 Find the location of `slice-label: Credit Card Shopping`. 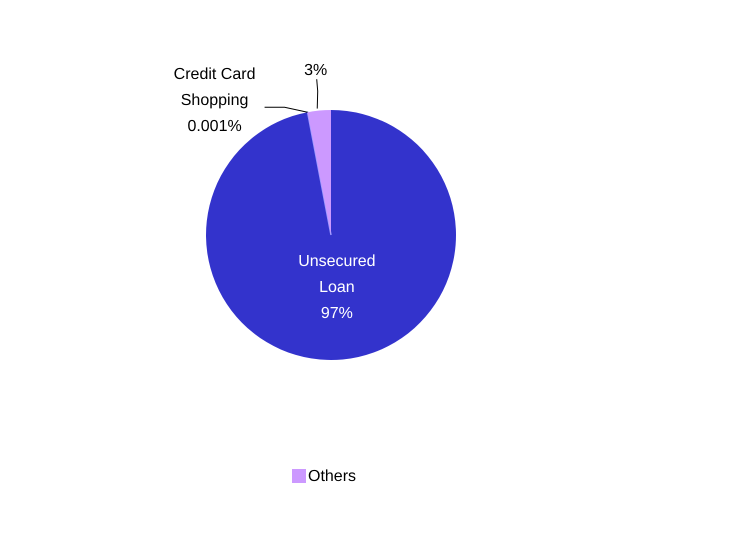

slice-label: Credit Card Shopping is located at coordinates (215, 88).